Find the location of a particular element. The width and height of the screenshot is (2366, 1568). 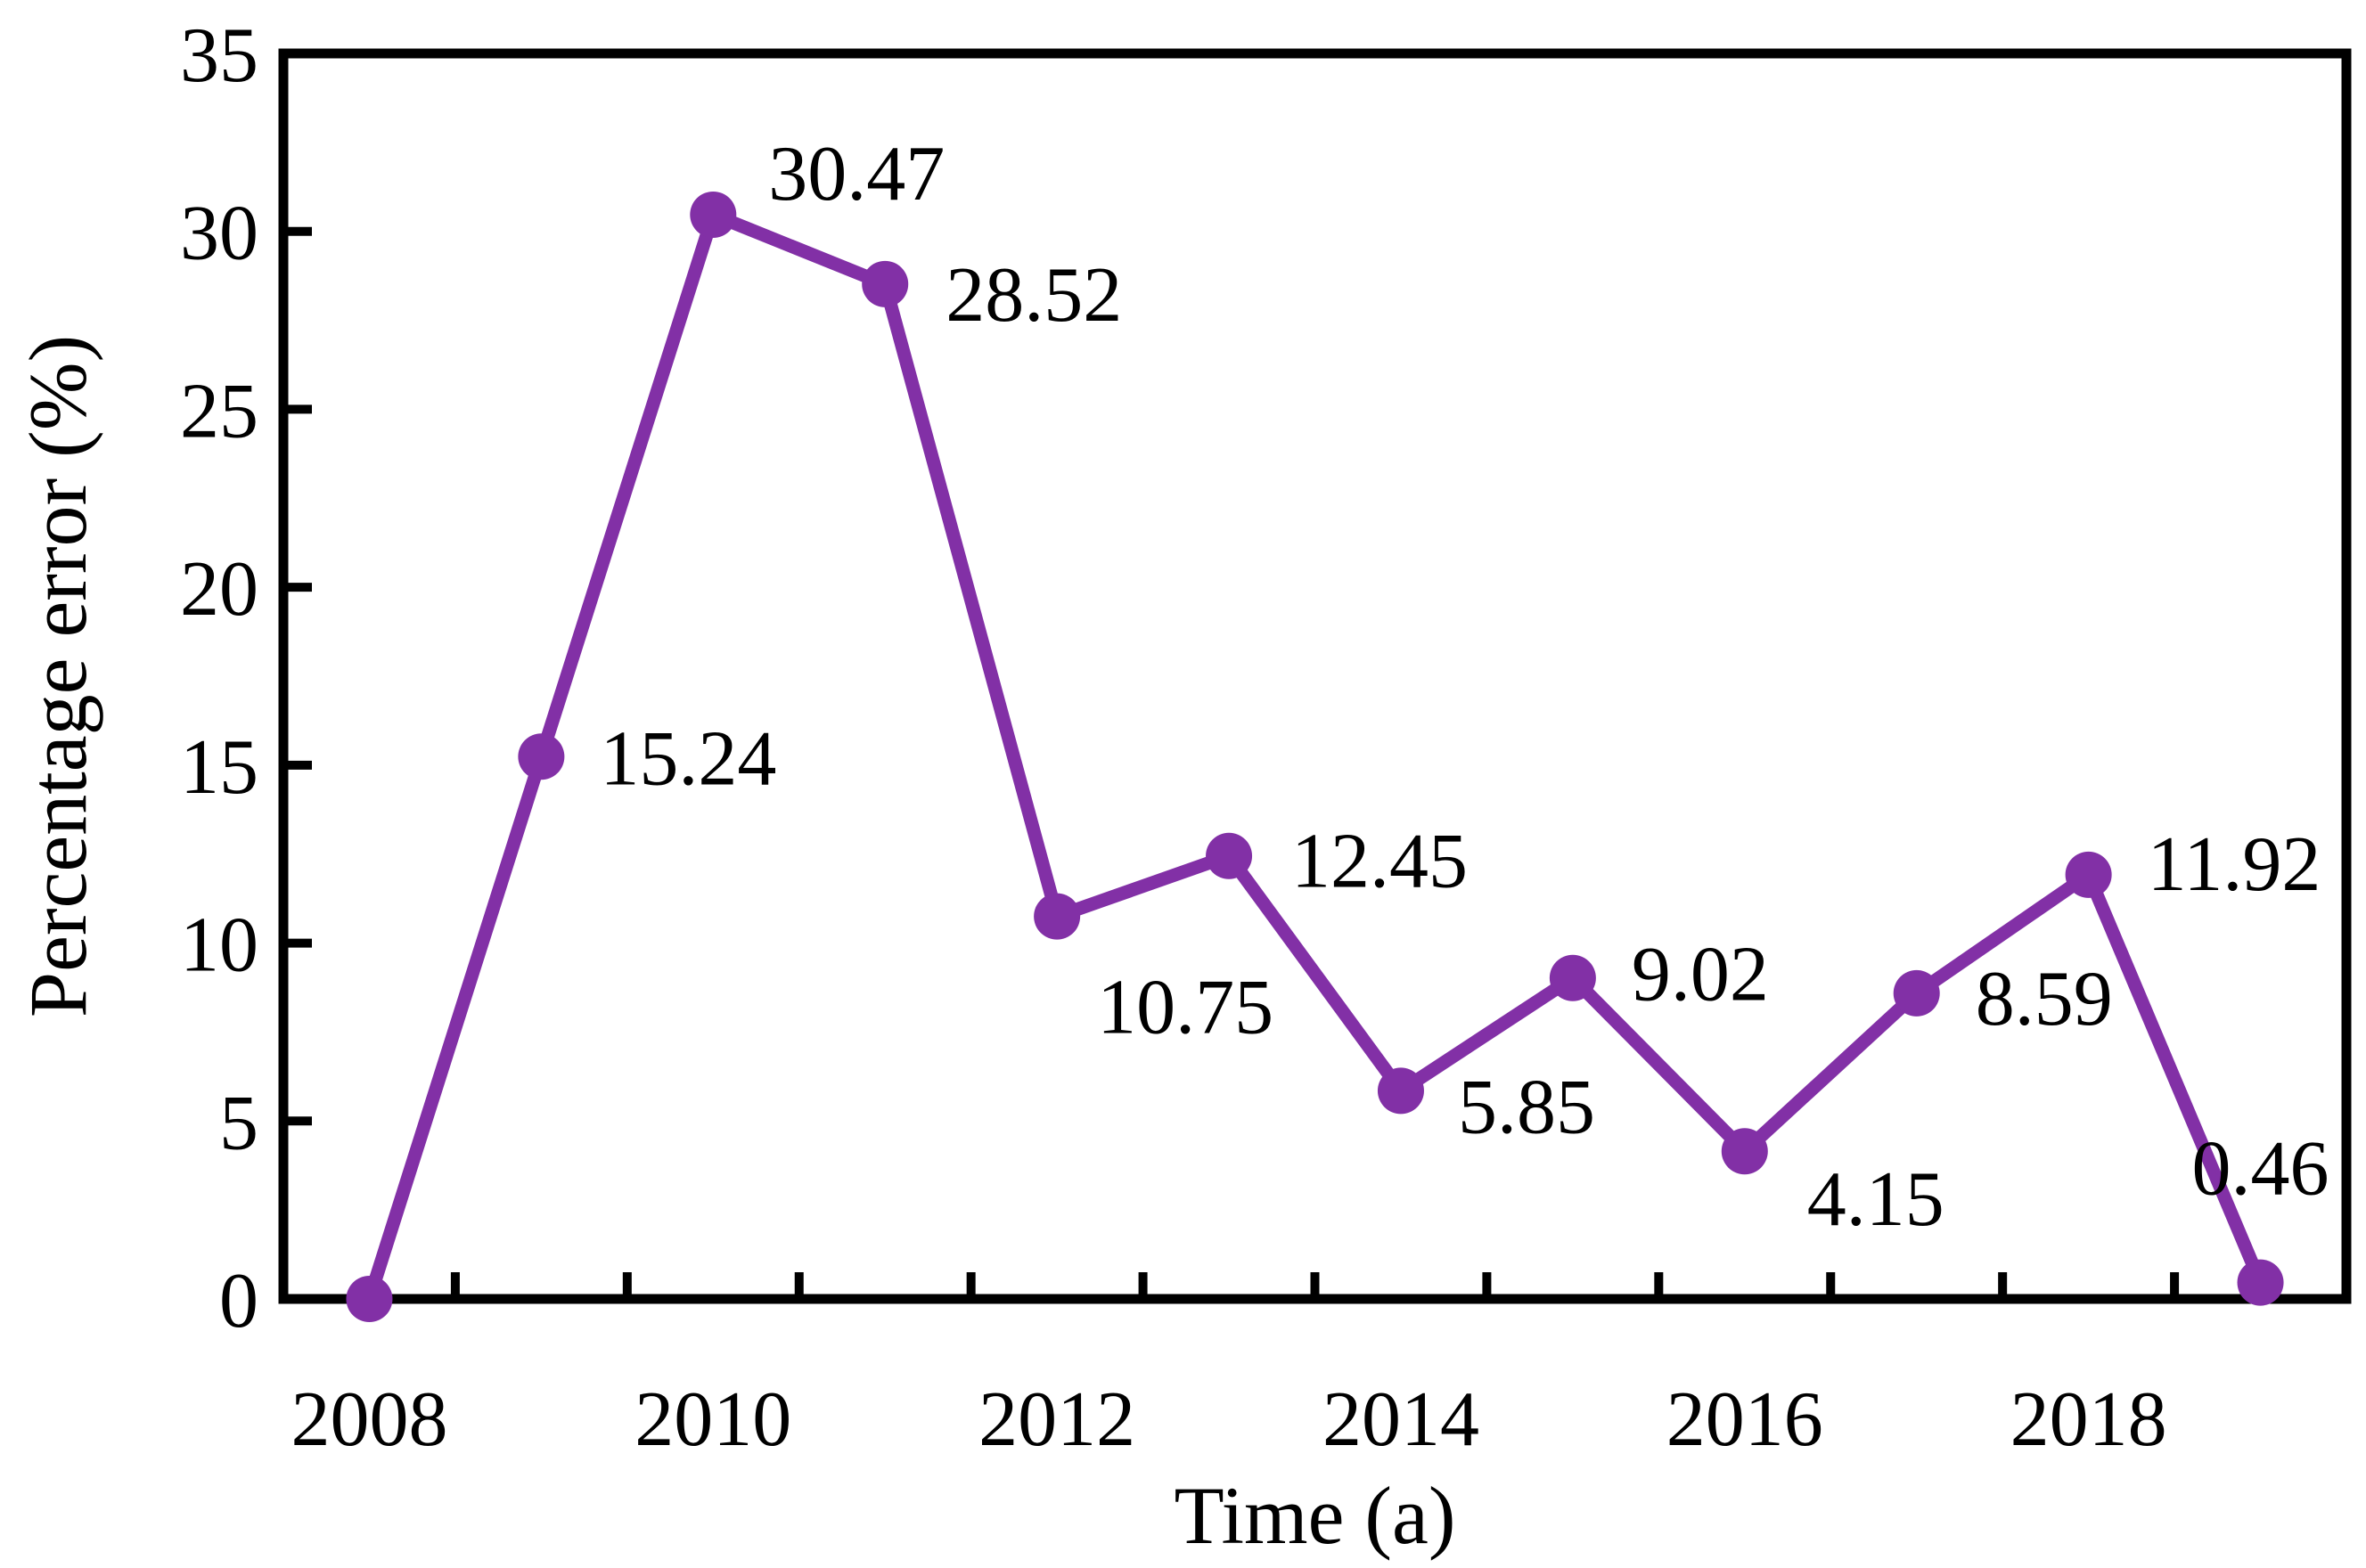

x-axis-title: Time (a) is located at coordinates (1314, 1515).